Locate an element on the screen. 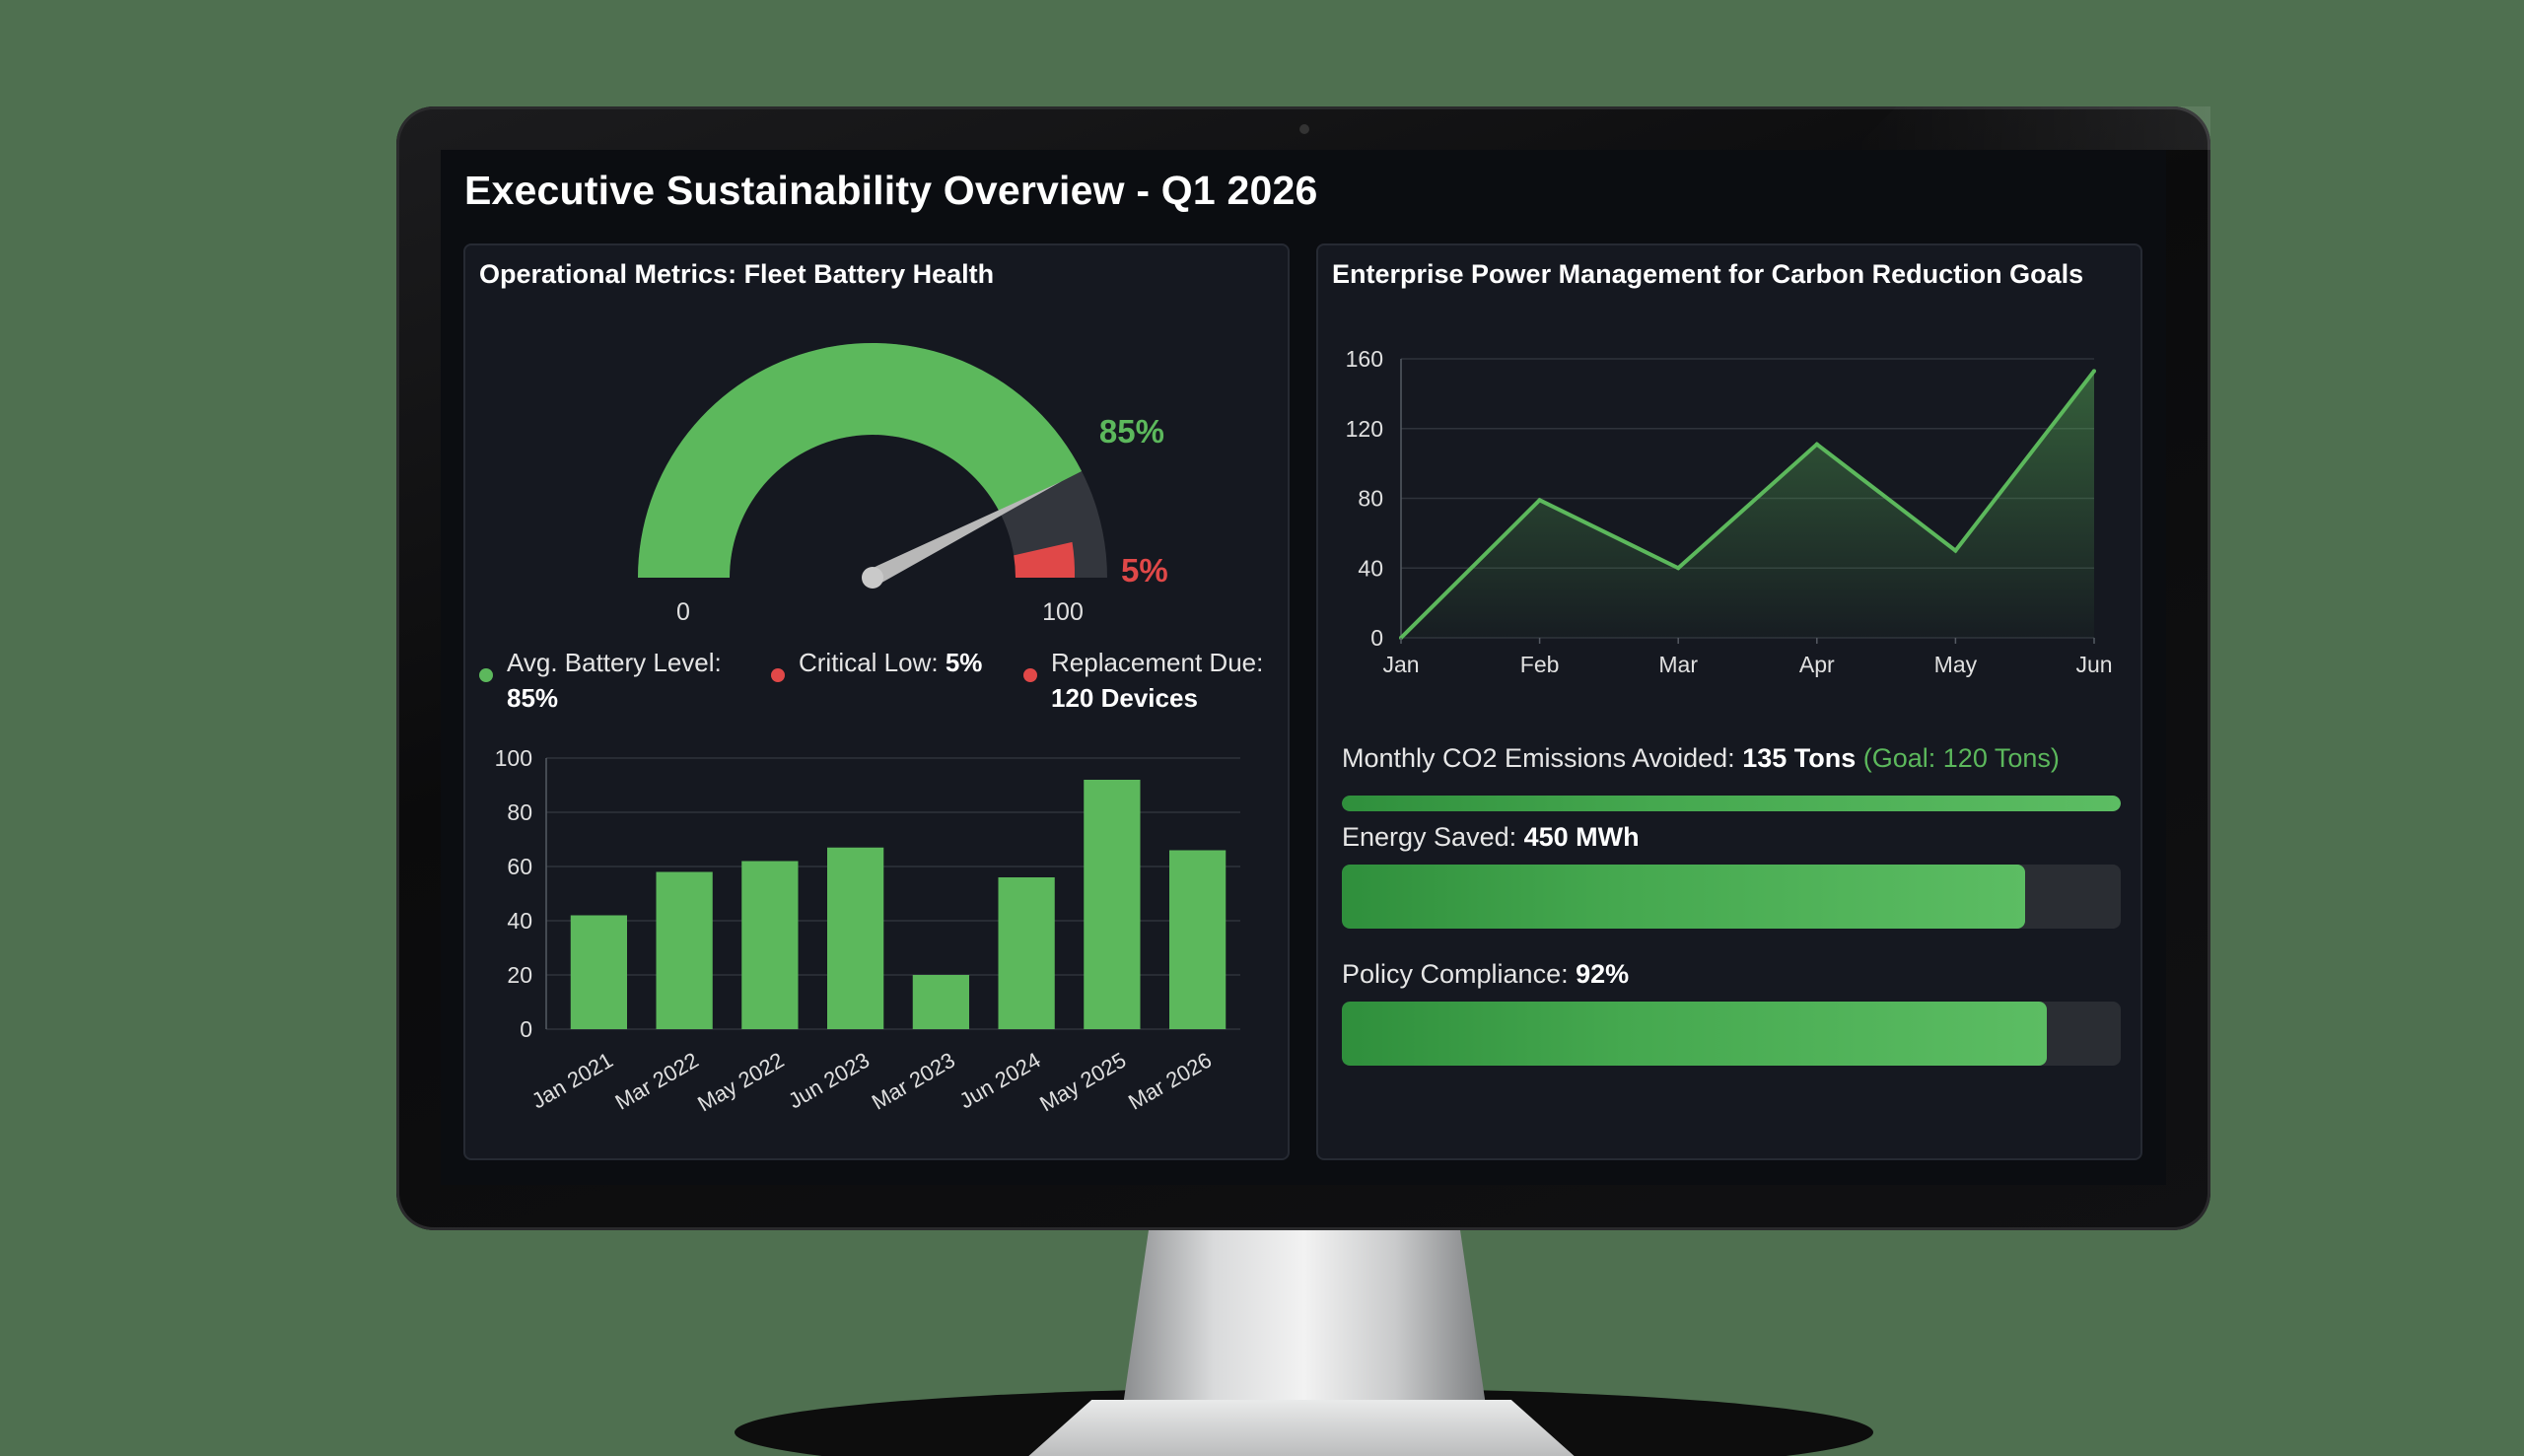 This screenshot has height=1456, width=2524. bar-y-tick-label: 20 is located at coordinates (519, 975).